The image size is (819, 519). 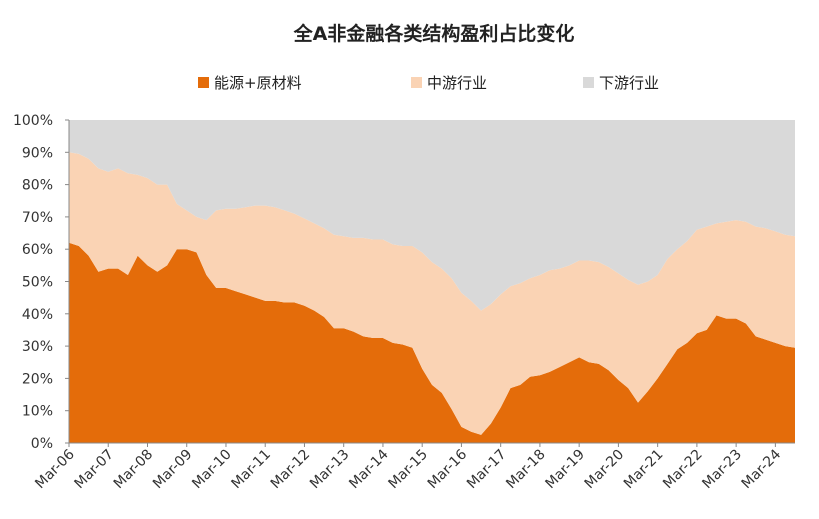 What do you see at coordinates (408, 470) in the screenshot?
I see `x-tick-label: Mar-15` at bounding box center [408, 470].